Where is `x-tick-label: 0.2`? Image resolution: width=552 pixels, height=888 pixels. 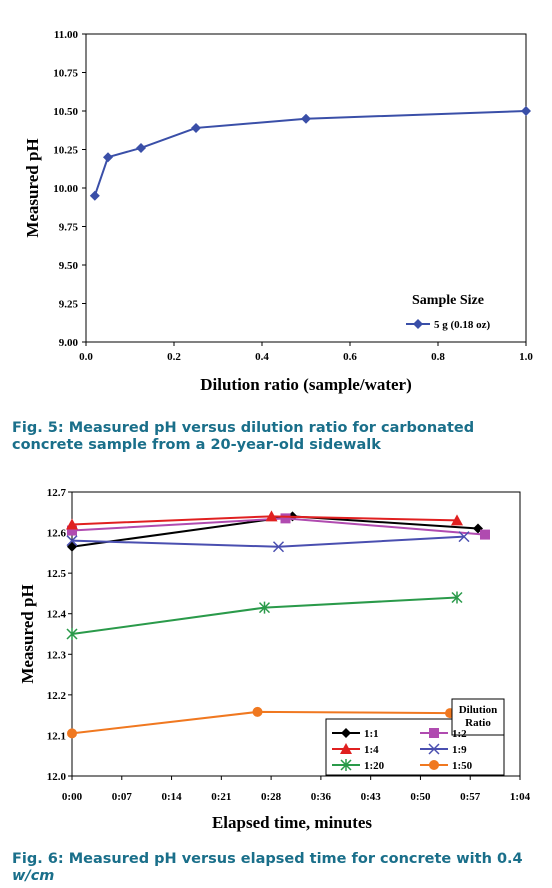 x-tick-label: 0.2 is located at coordinates (174, 357).